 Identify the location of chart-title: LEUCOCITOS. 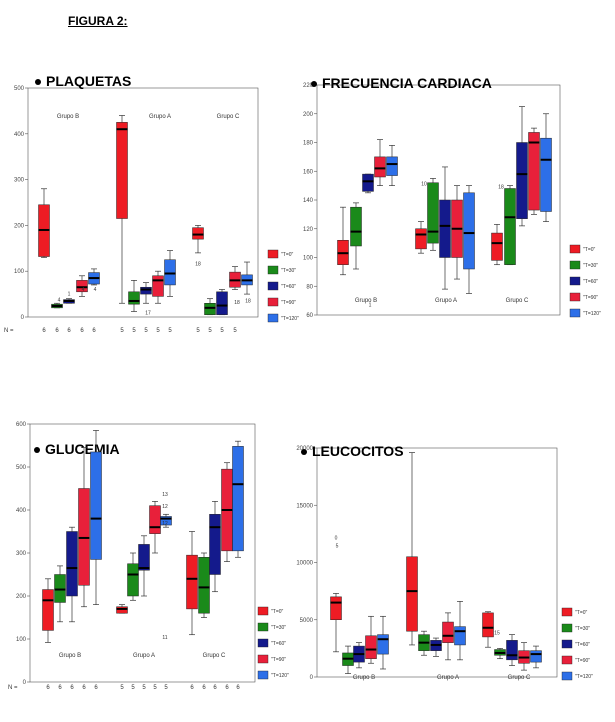
(358, 451).